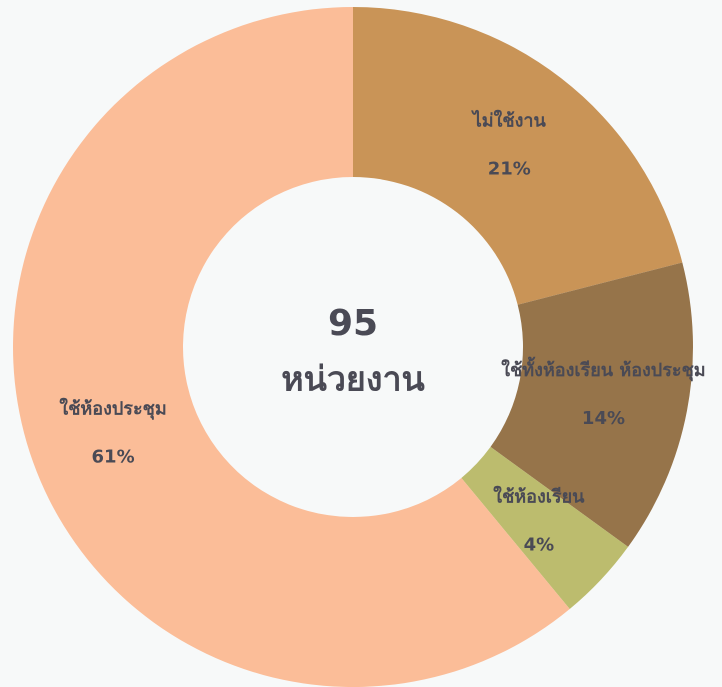 This screenshot has height=687, width=722. What do you see at coordinates (509, 121) in the screenshot?
I see `slice-label: ไม่ใช้งาน` at bounding box center [509, 121].